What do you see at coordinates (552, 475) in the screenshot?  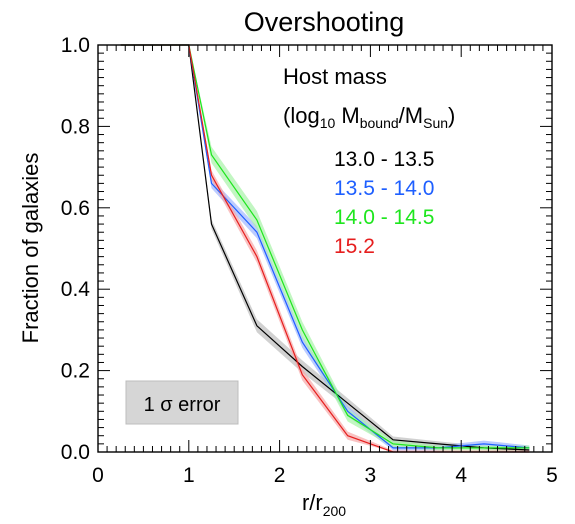 I see `x-tick-label: 5` at bounding box center [552, 475].